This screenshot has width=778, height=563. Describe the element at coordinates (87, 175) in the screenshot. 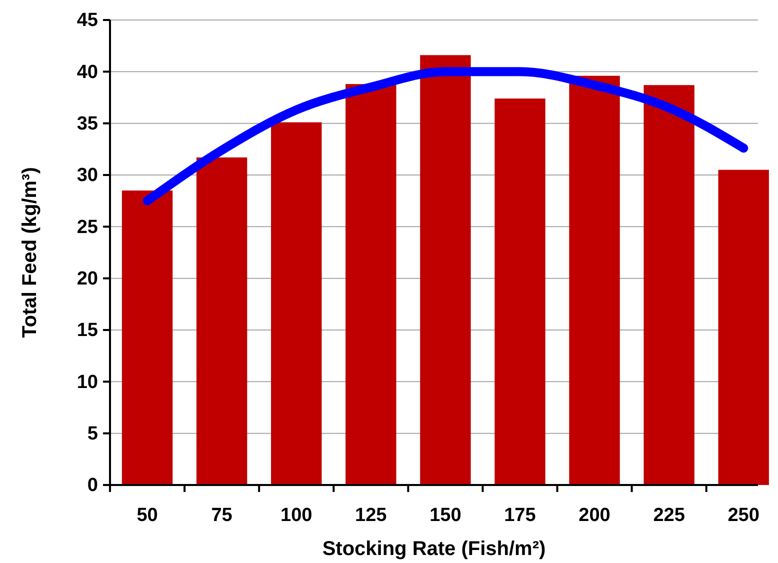

I see `y-tick-label: 30` at that location.